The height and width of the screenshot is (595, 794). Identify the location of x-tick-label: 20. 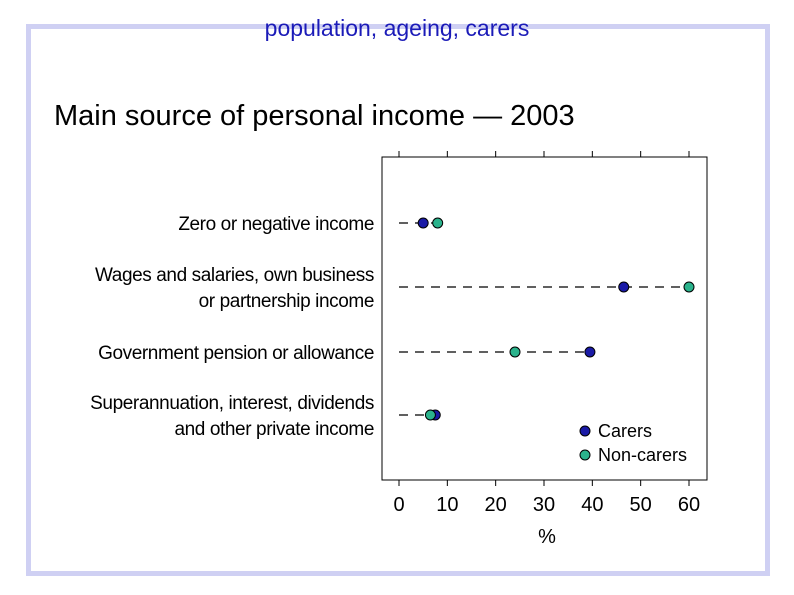
(496, 505).